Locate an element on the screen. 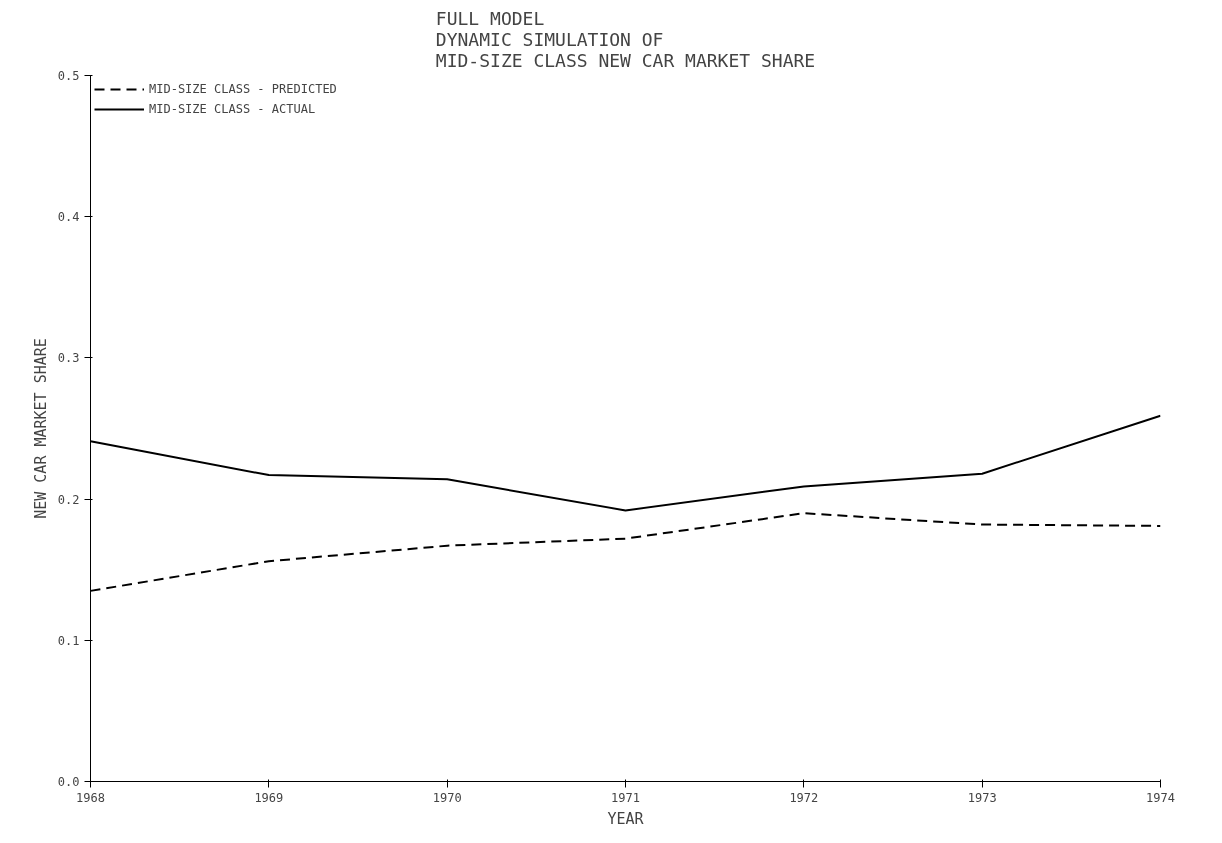 Image resolution: width=1222 pixels, height=843 pixels. x-tick-label: 1971 is located at coordinates (625, 797).